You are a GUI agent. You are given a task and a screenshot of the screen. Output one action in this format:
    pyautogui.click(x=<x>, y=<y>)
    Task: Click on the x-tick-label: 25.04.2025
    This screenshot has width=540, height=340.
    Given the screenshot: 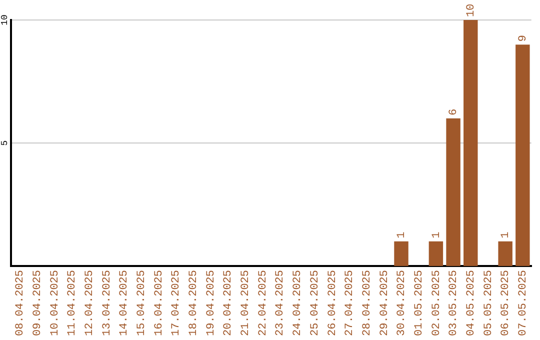 What is the action you would take?
    pyautogui.click(x=315, y=303)
    